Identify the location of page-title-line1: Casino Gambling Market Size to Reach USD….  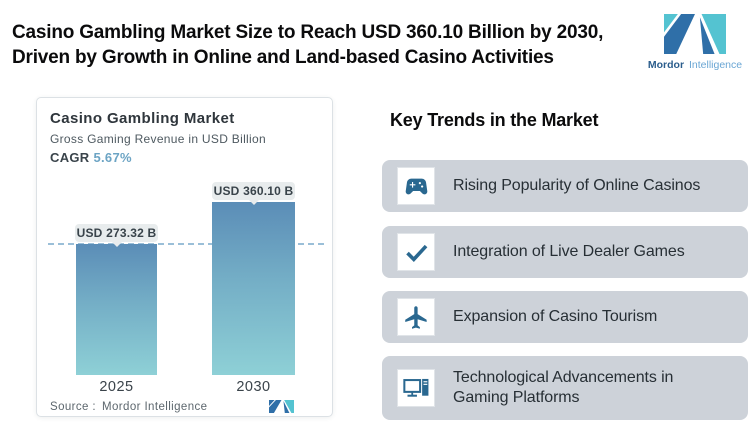
(308, 32).